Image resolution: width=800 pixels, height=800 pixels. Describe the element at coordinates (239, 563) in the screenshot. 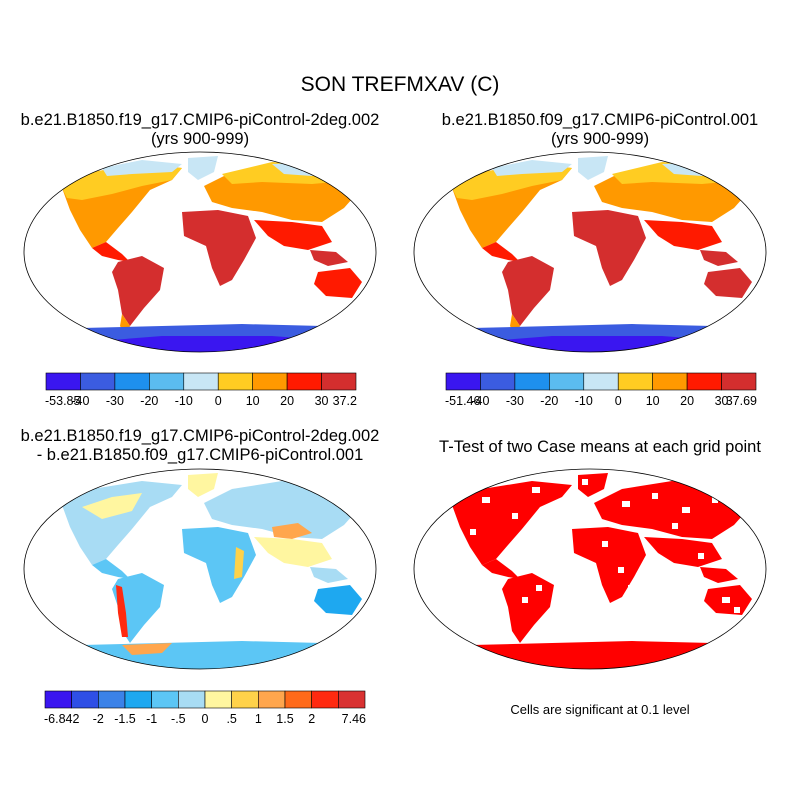

I see `east-africa-warm-band` at that location.